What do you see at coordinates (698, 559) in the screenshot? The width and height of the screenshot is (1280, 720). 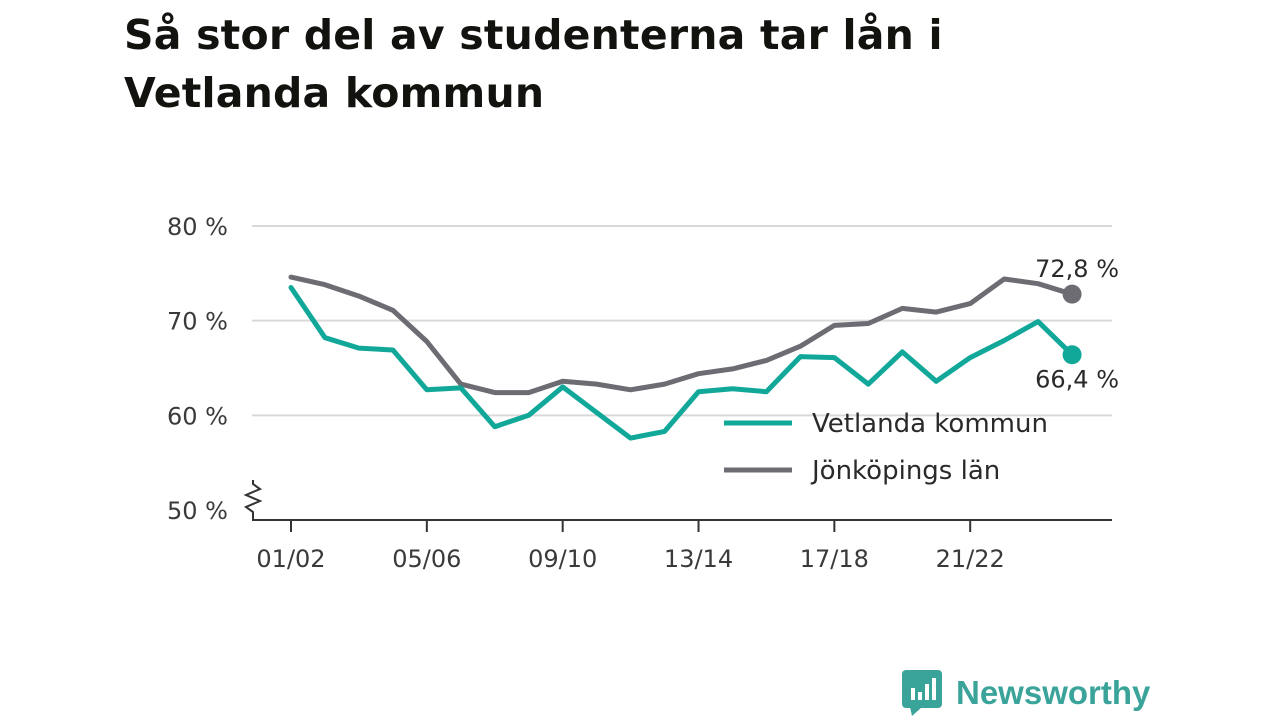 I see `x-tick-label: 13/14` at bounding box center [698, 559].